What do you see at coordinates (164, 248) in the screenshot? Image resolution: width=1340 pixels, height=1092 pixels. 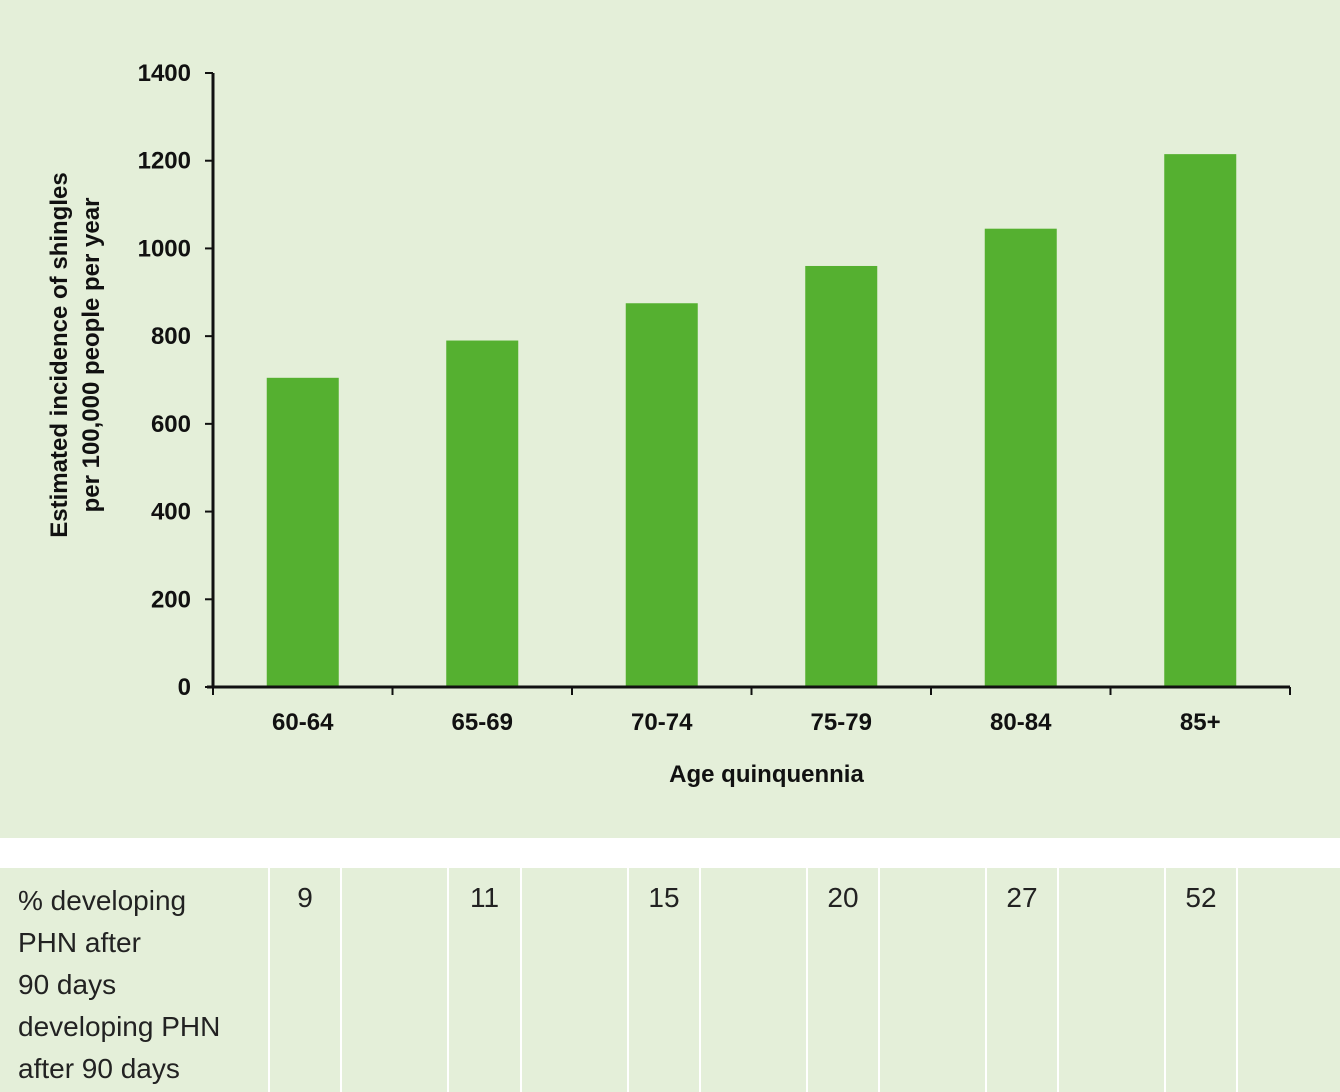 I see `y-tick-label: 1000` at bounding box center [164, 248].